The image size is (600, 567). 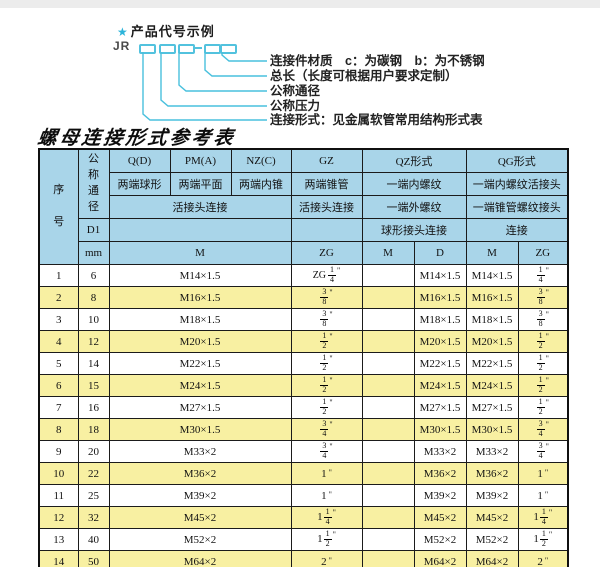 I want to click on row-number-cell: 10, so click(x=58, y=473).